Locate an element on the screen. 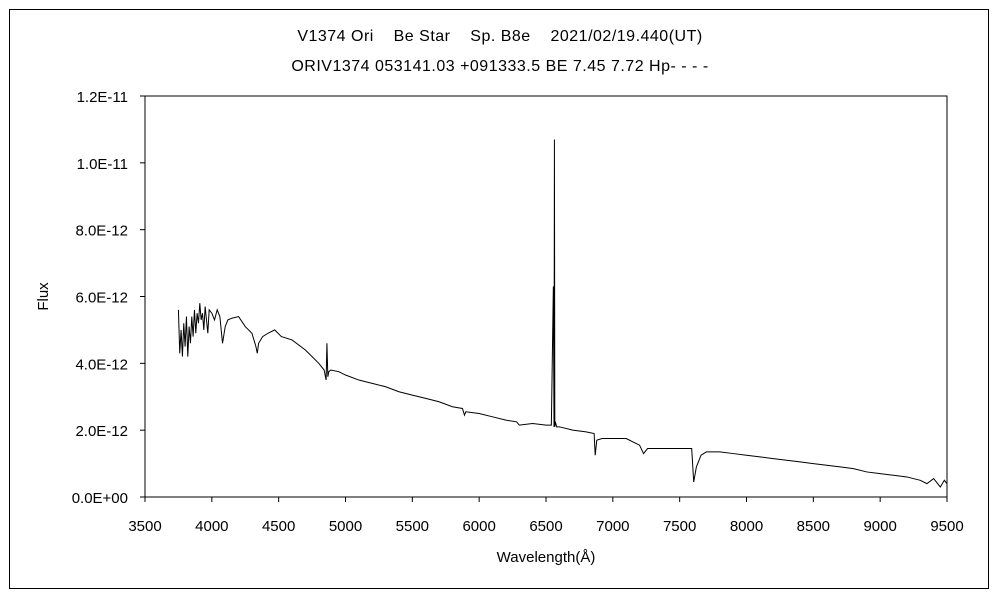 The height and width of the screenshot is (600, 1000). x-tick-label: 7000 is located at coordinates (612, 526).